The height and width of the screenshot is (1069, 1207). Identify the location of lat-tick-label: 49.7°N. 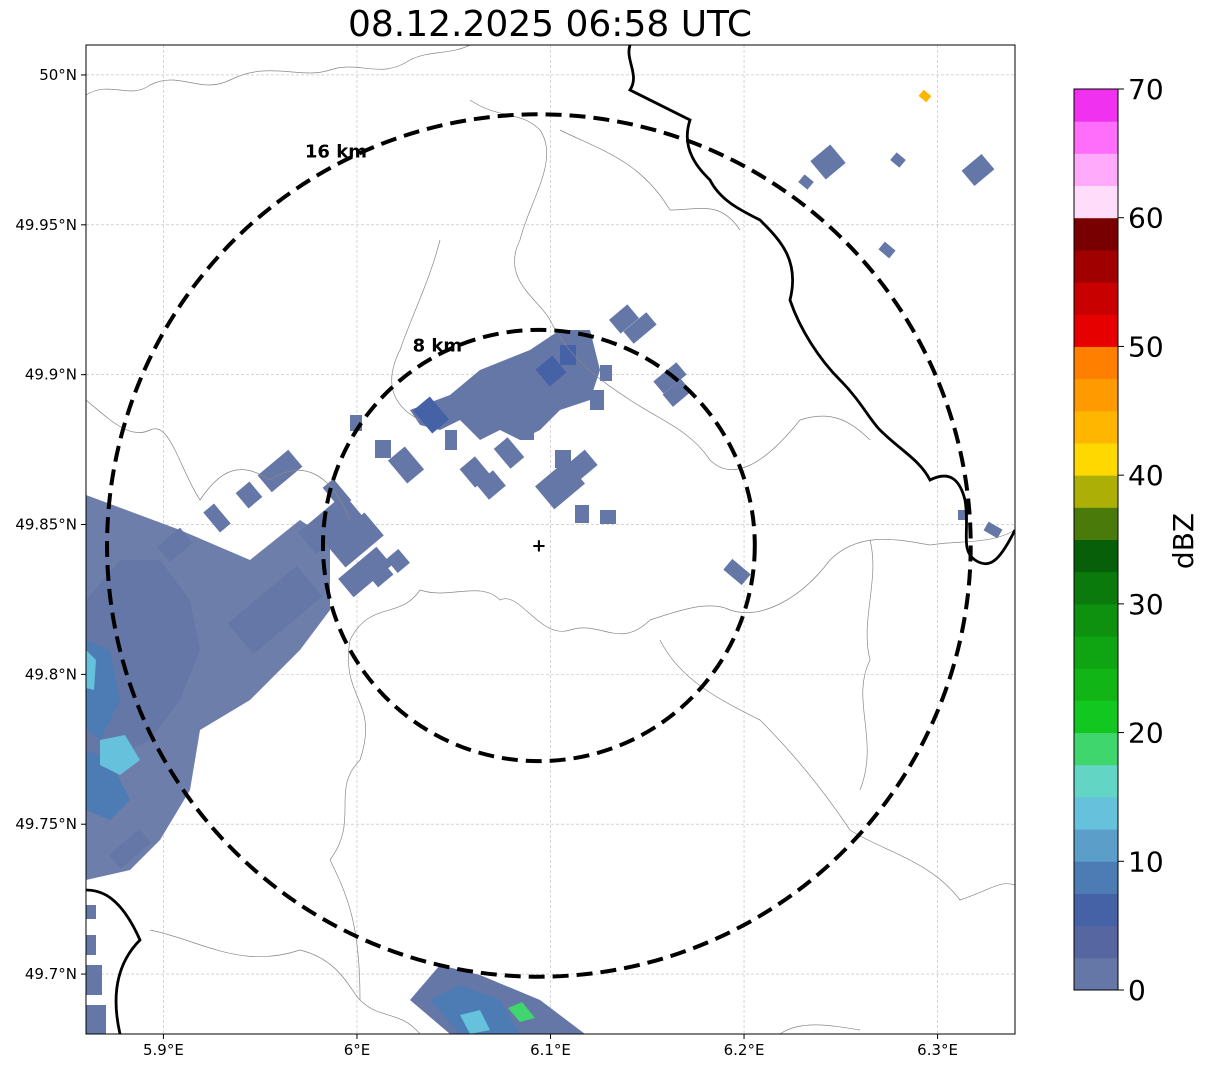
(51, 974).